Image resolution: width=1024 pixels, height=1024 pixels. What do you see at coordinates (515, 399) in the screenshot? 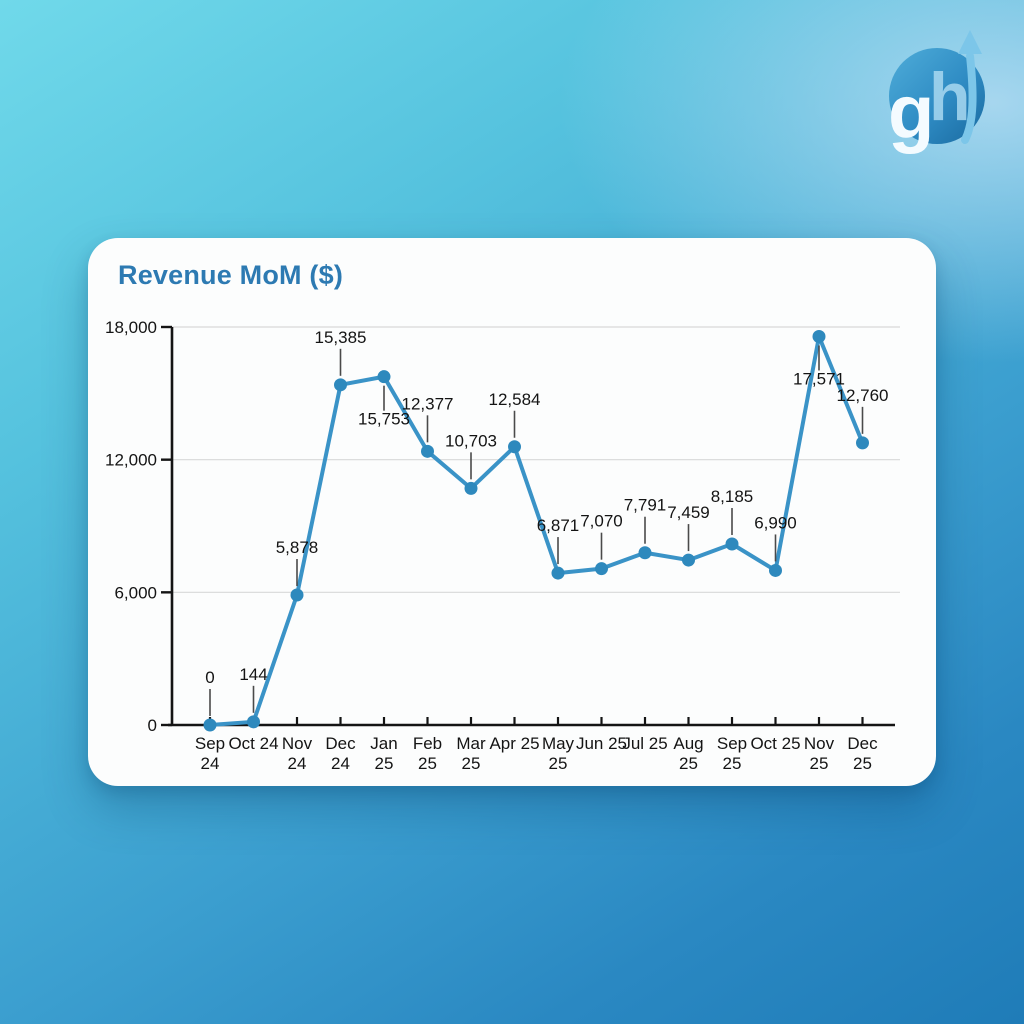
I see `data-point-label: 12,584` at bounding box center [515, 399].